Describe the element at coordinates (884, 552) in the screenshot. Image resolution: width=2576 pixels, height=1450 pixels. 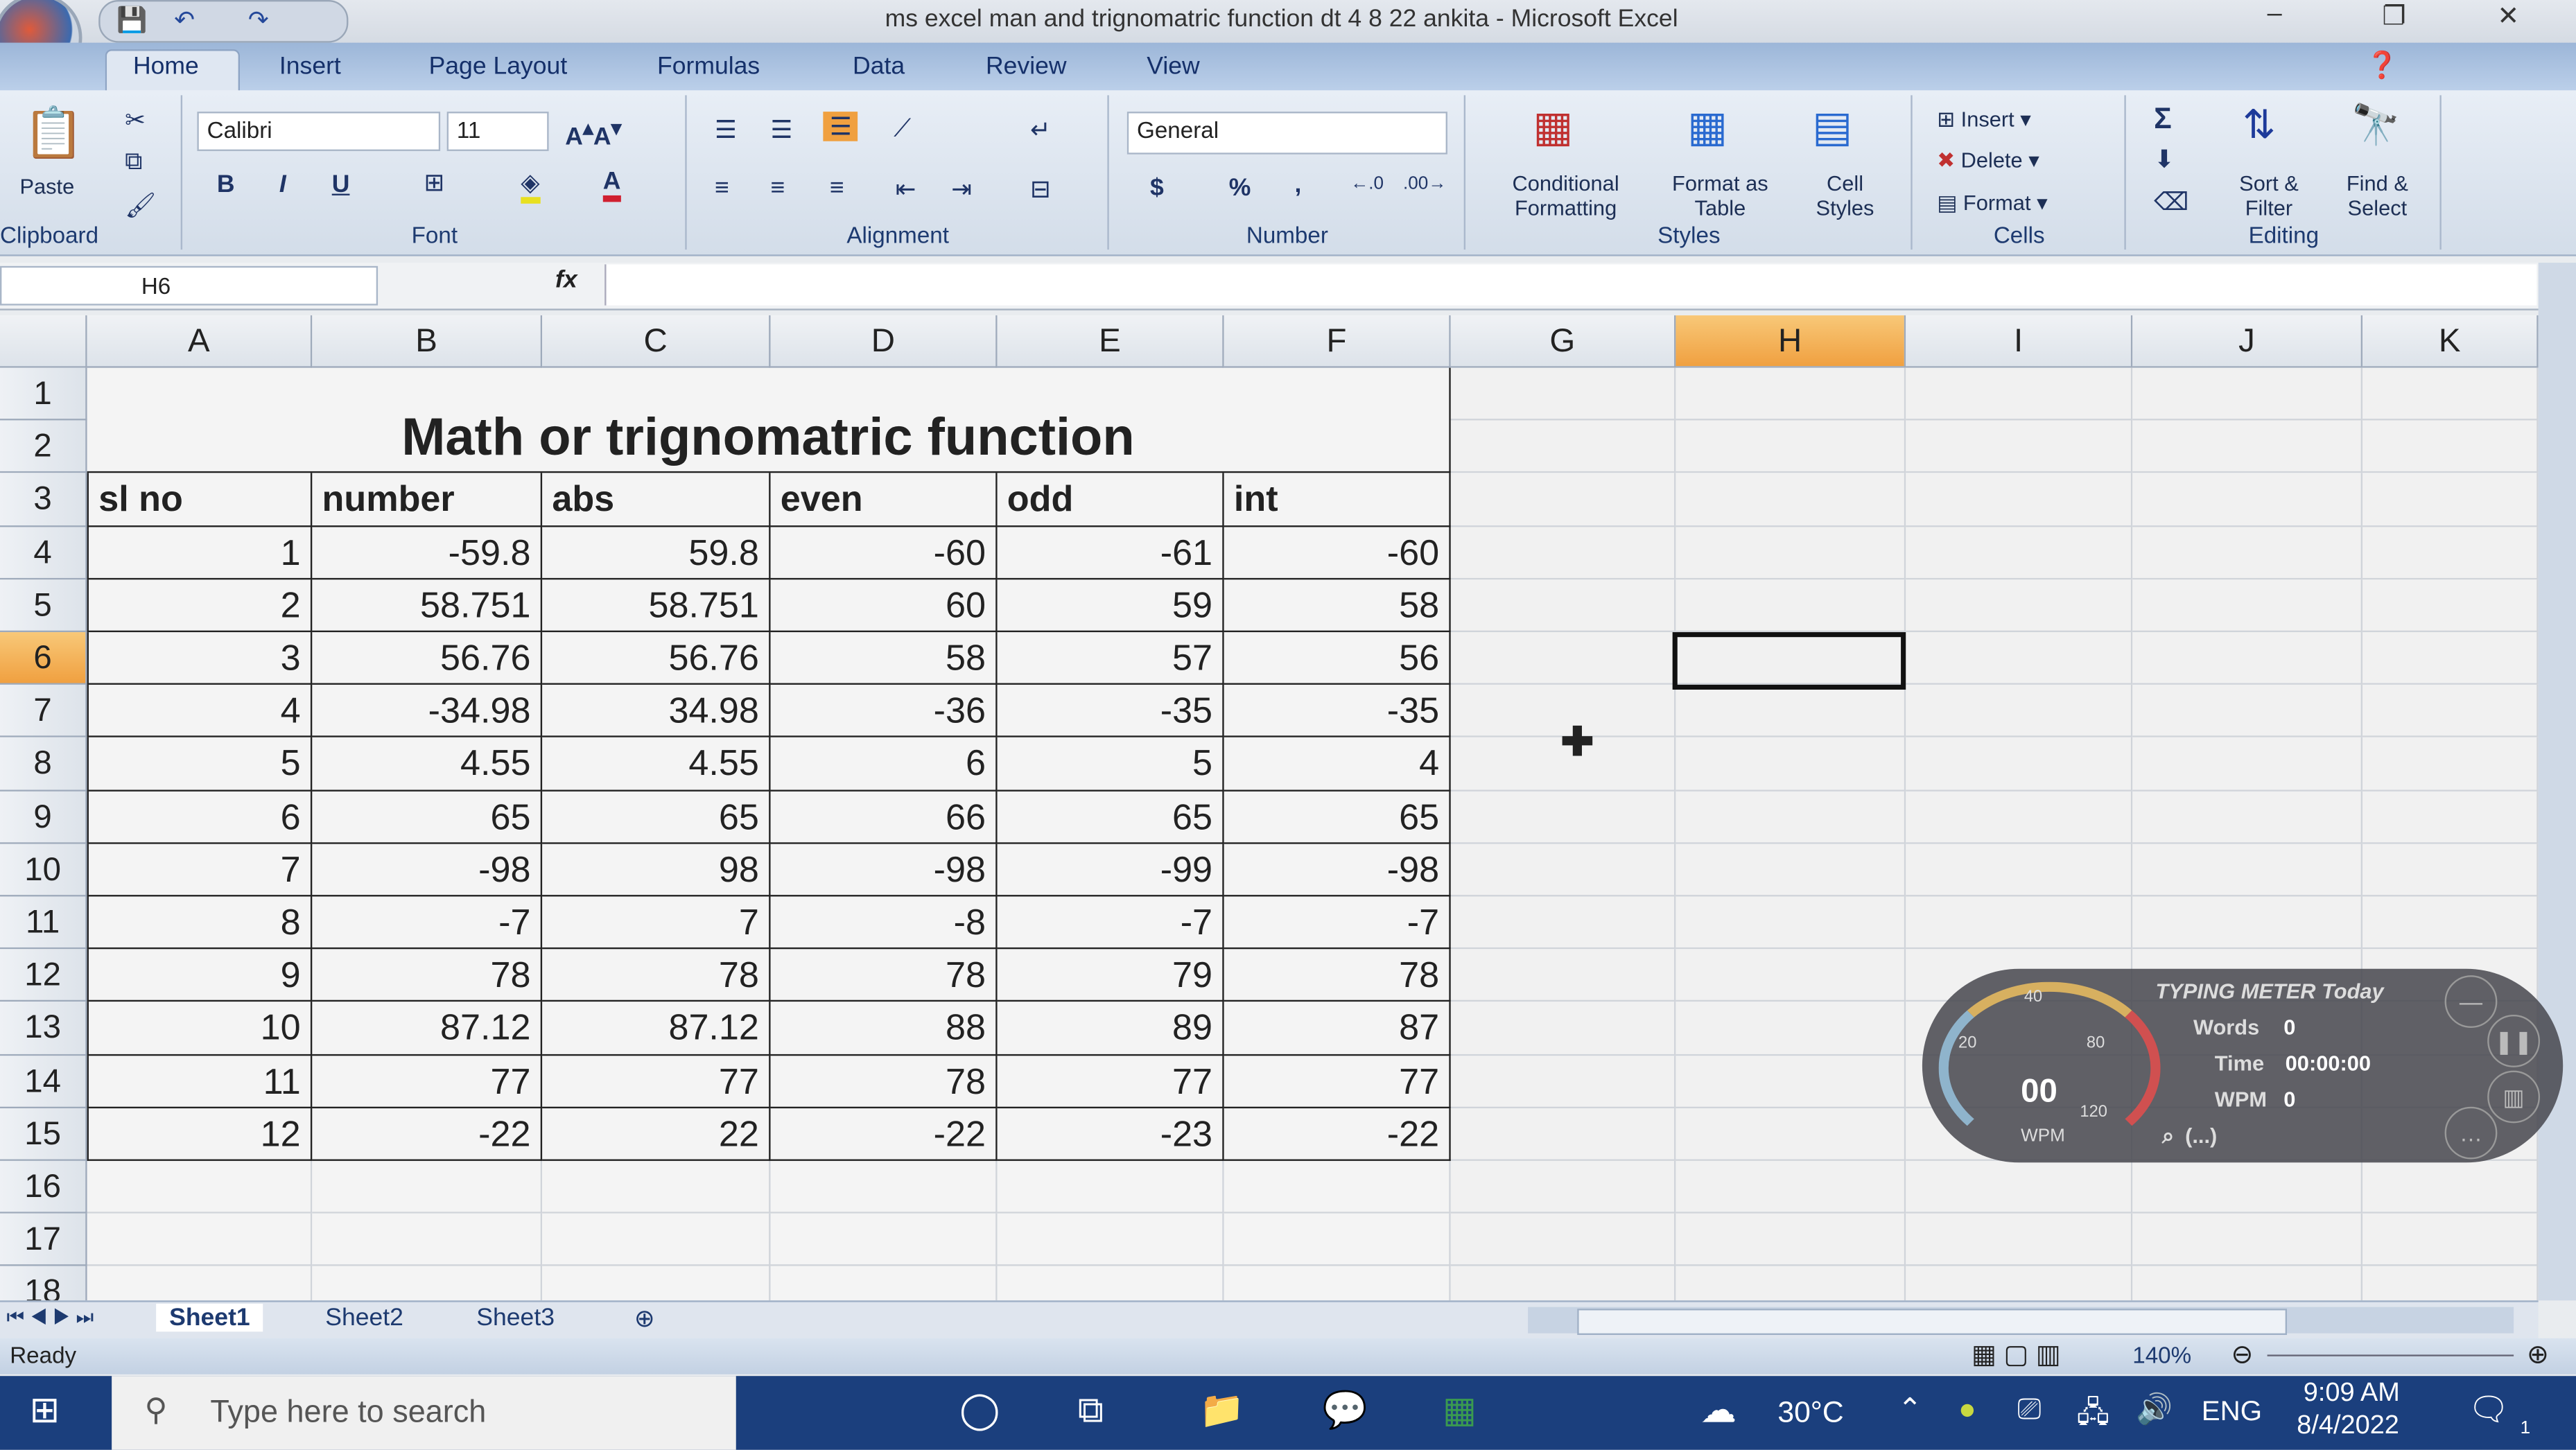
I see `cell-d4: -60` at that location.